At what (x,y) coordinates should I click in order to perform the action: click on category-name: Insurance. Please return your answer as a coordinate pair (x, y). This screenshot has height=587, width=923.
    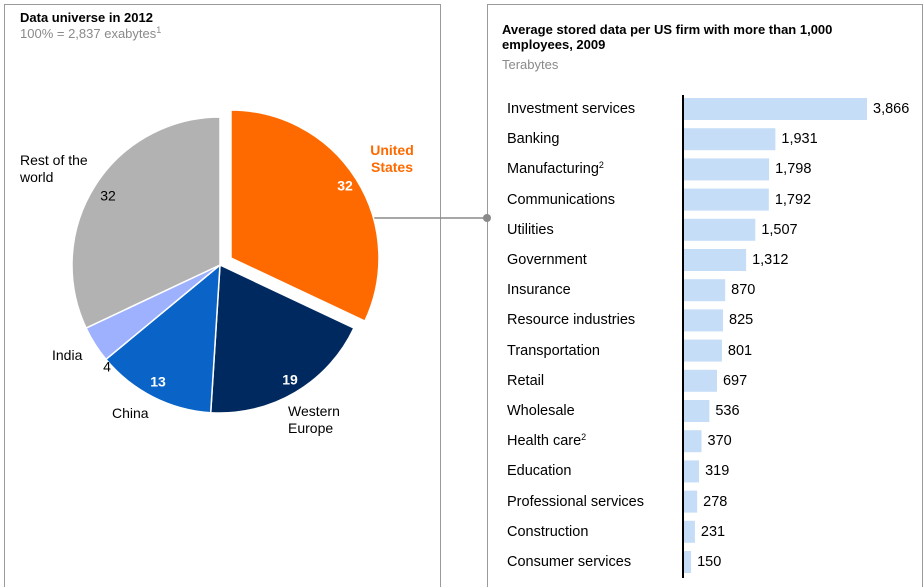
    Looking at the image, I should click on (539, 290).